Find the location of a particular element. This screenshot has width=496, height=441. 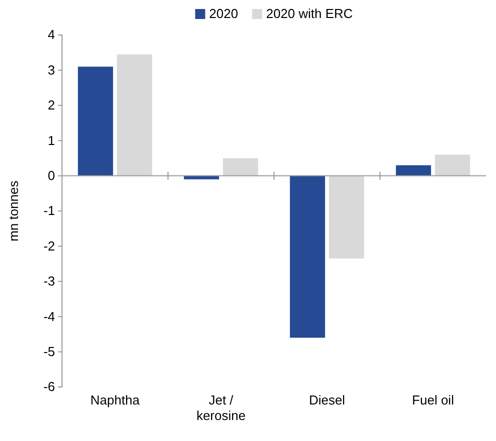

legend-label: 2020 with ERC is located at coordinates (309, 13).